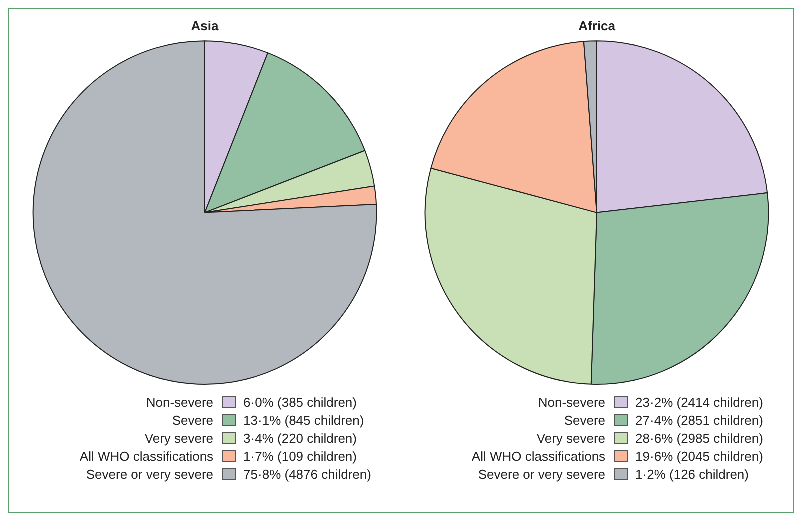  I want to click on data-label: 13·1% (845 children), so click(304, 420).